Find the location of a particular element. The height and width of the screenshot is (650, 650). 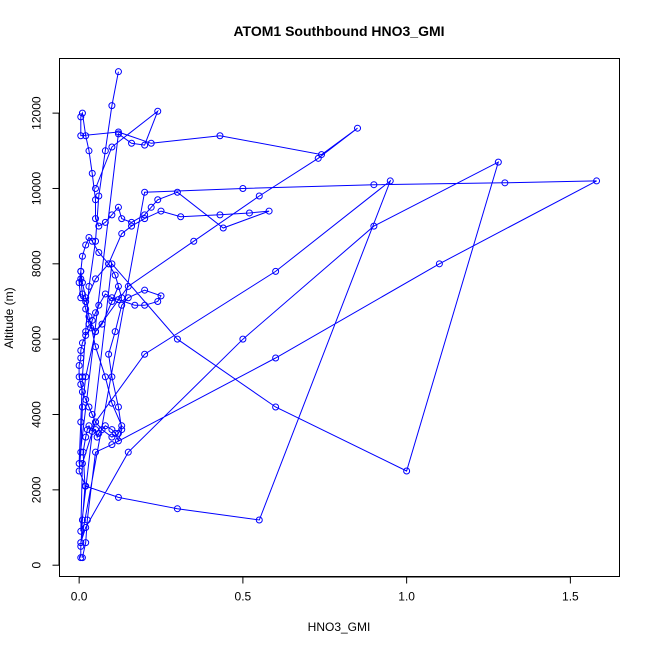

x-tick-label: 1.5 is located at coordinates (570, 597).